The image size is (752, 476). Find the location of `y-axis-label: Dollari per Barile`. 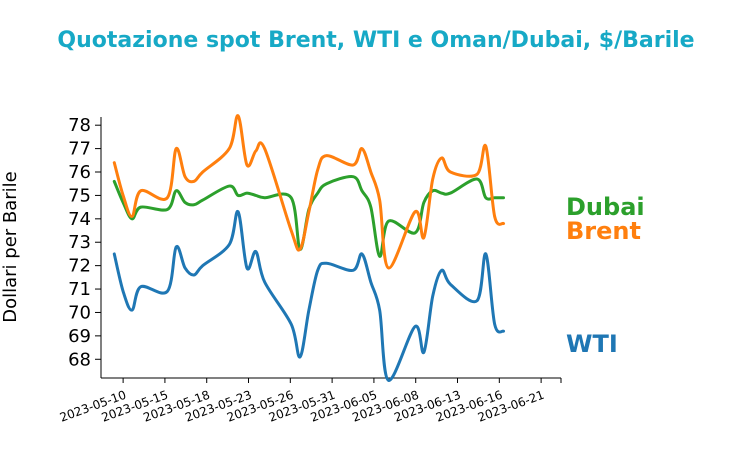

y-axis-label: Dollari per Barile is located at coordinates (10, 247).